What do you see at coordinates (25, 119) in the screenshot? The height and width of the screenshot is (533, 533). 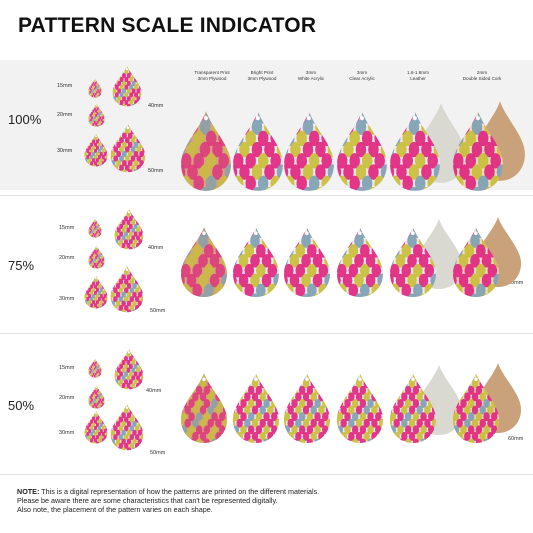 I see `scale-label: 100%` at bounding box center [25, 119].